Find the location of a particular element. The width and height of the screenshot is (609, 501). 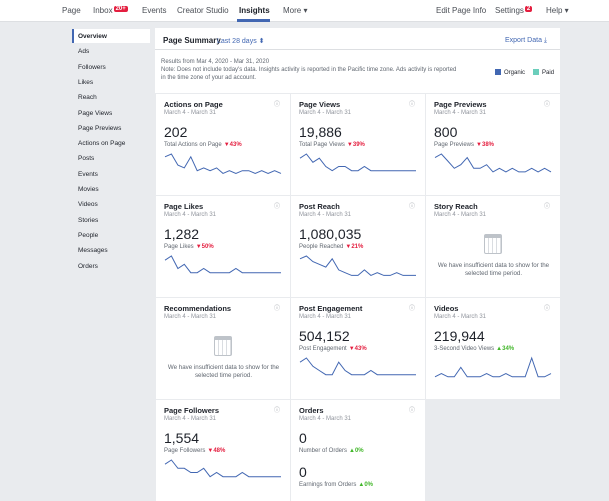

calendar-icon is located at coordinates (493, 244).